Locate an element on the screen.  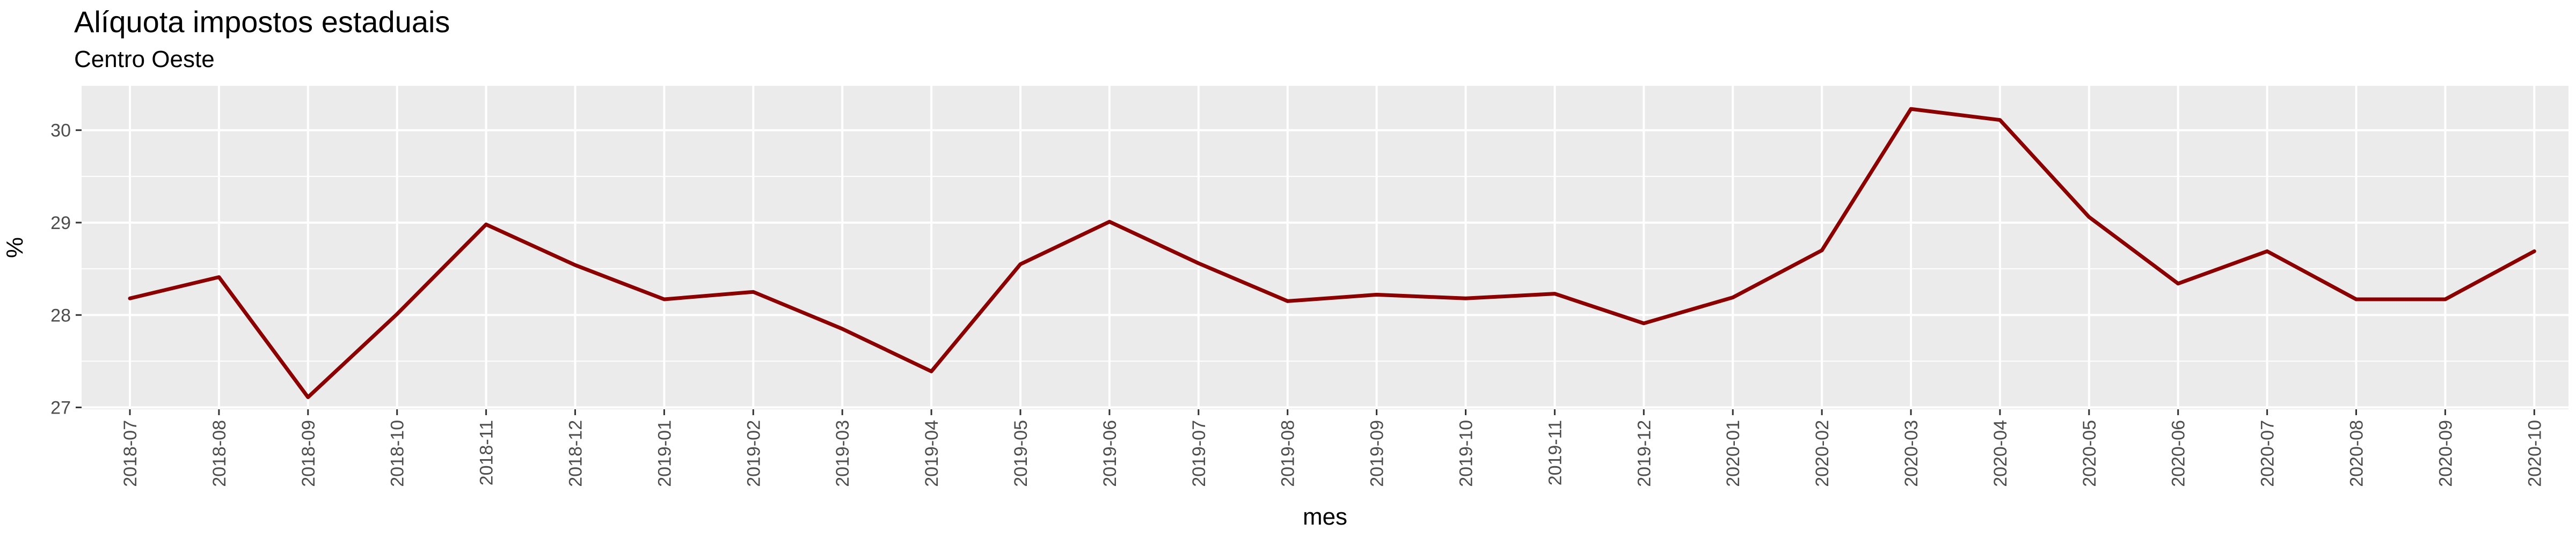
x-tick-label: 2020-01 is located at coordinates (1733, 454).